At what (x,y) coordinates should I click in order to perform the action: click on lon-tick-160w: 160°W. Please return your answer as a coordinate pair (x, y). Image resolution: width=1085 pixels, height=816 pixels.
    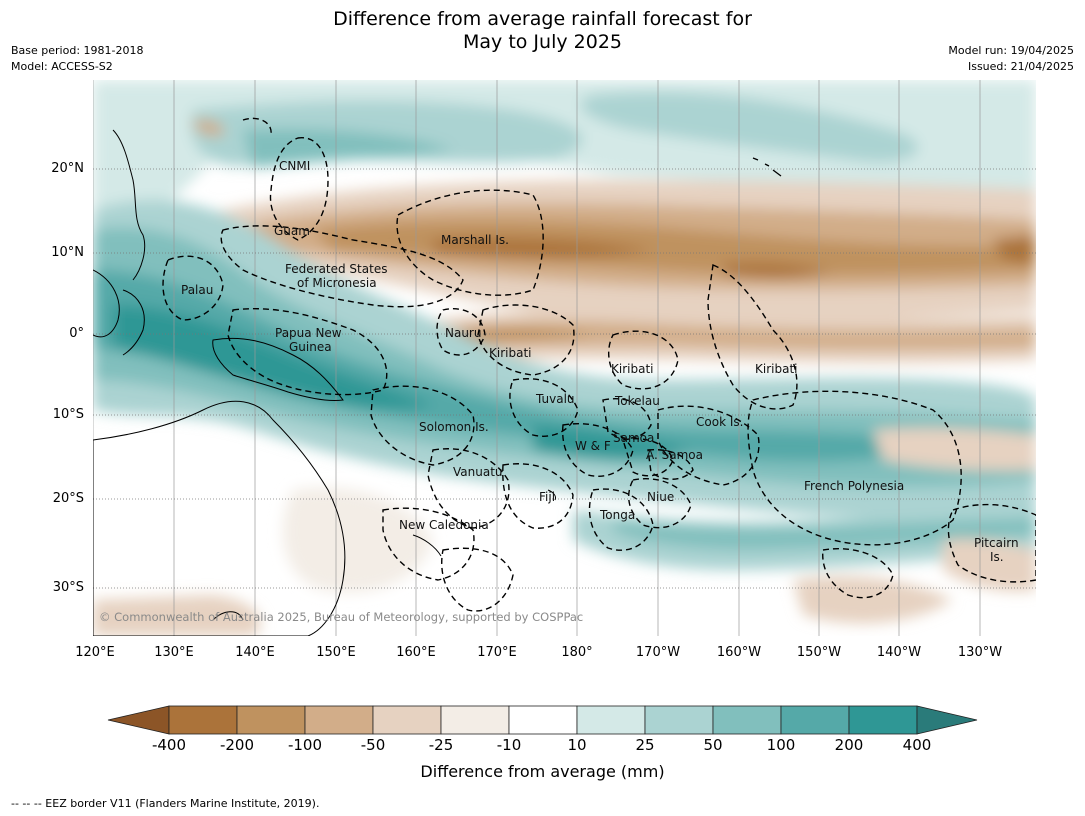
    Looking at the image, I should click on (739, 652).